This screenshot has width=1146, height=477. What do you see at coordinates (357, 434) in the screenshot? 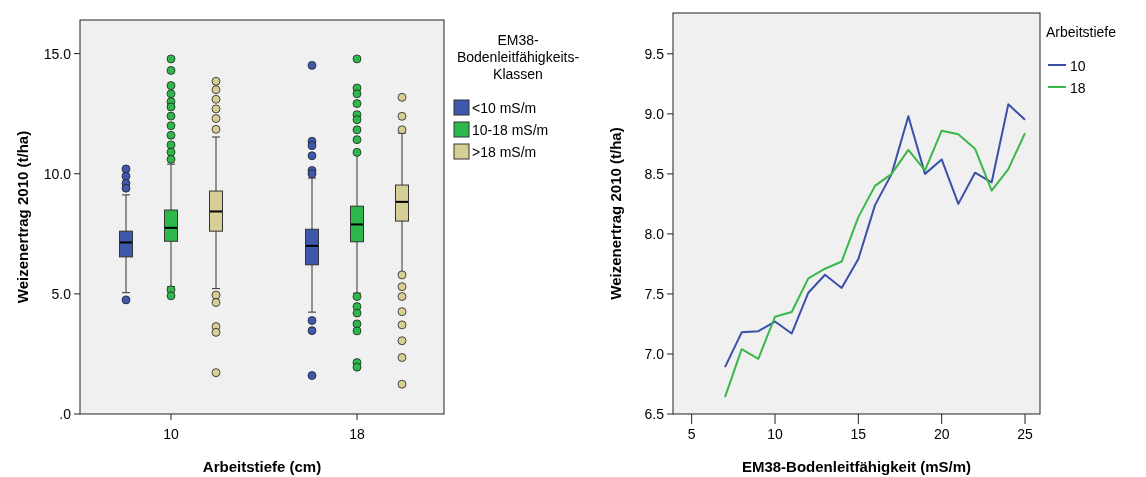
I see `x-tick-label: 18` at bounding box center [357, 434].